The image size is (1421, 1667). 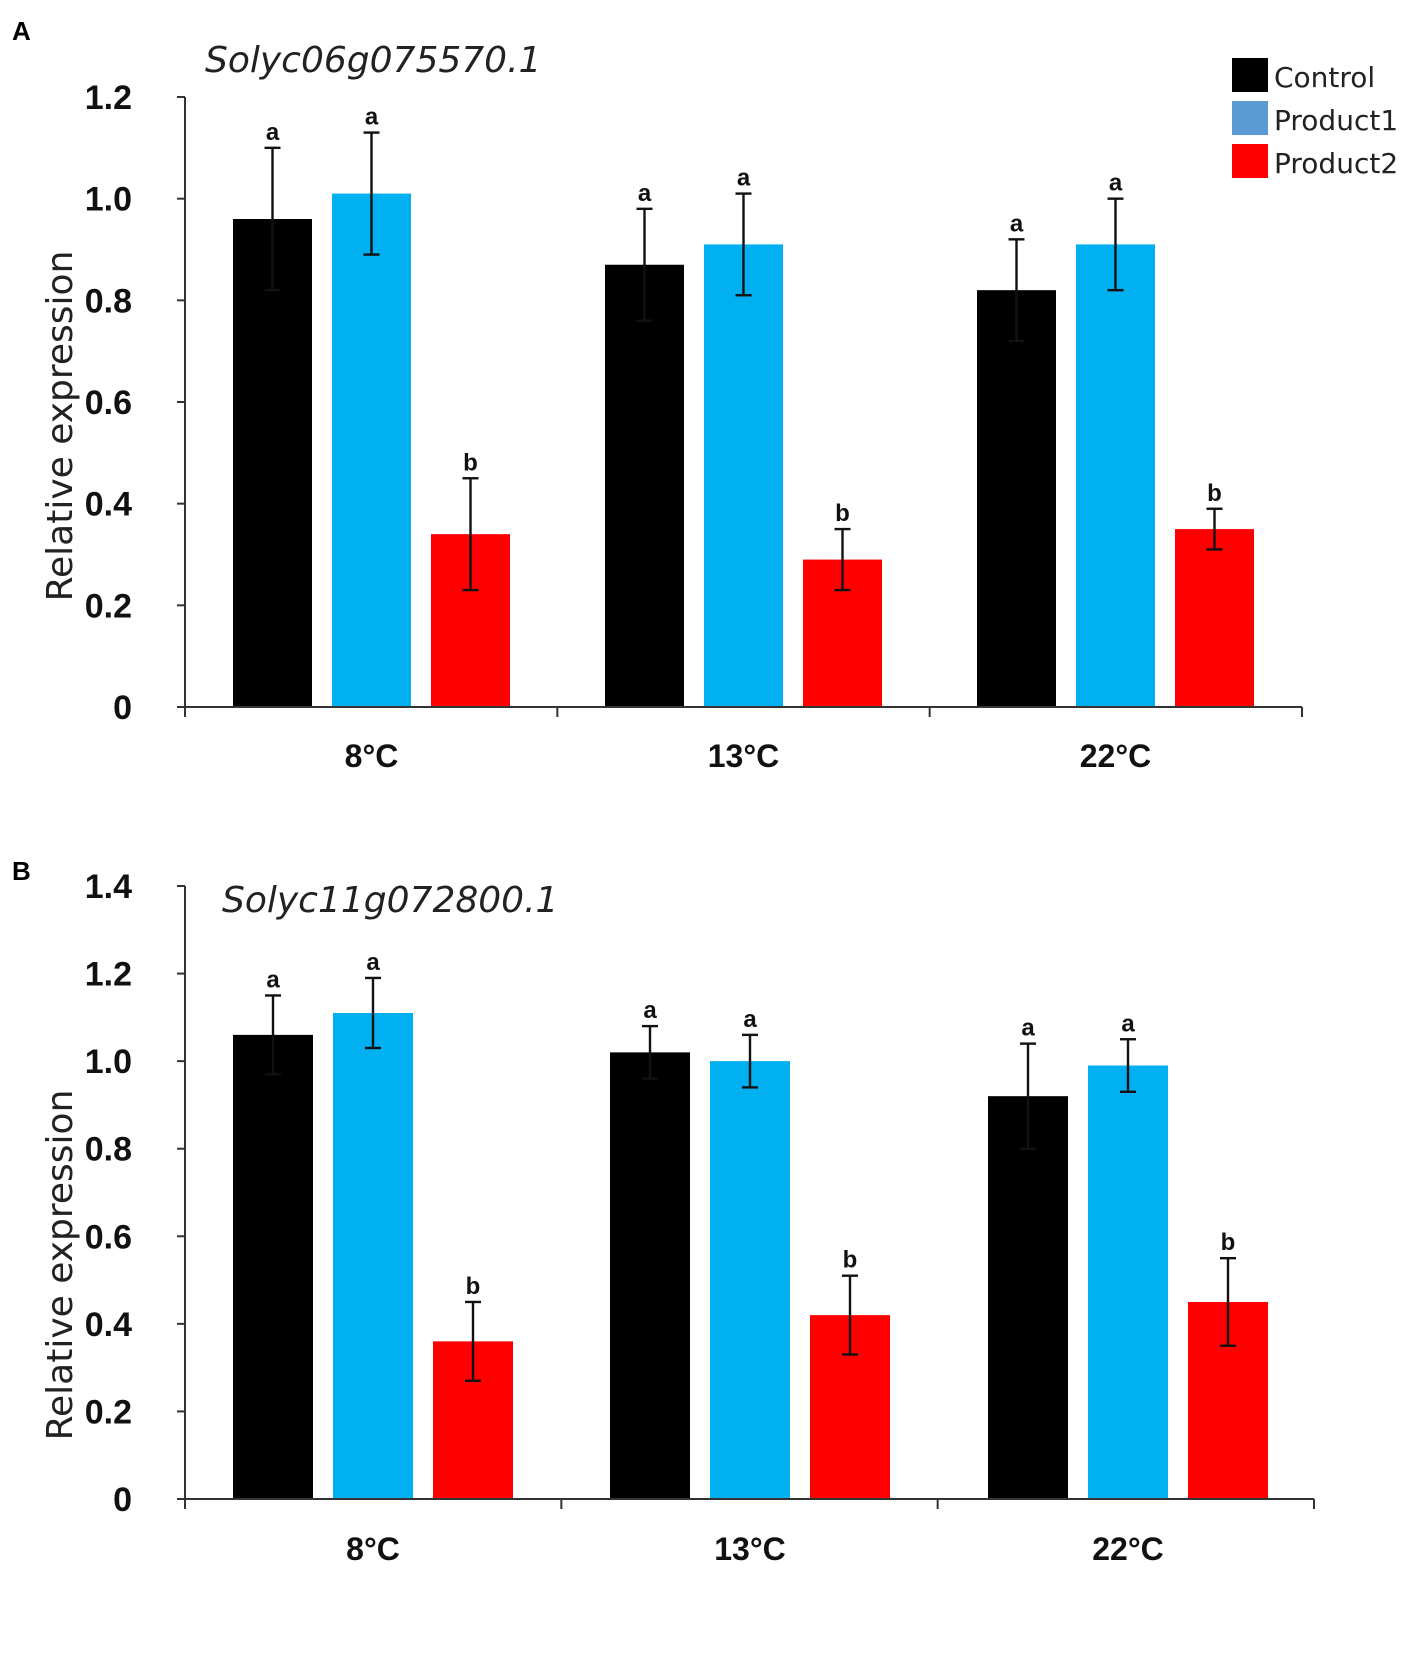 What do you see at coordinates (744, 756) in the screenshot?
I see `panel-a-category-label: 13°C` at bounding box center [744, 756].